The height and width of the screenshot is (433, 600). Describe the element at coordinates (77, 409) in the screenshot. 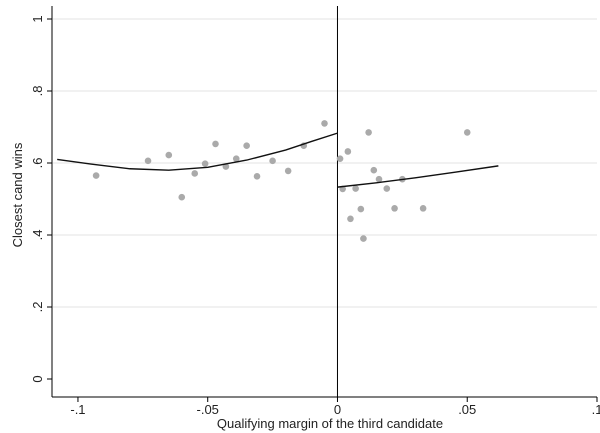

I see `x-tick-label-0: -.1` at that location.